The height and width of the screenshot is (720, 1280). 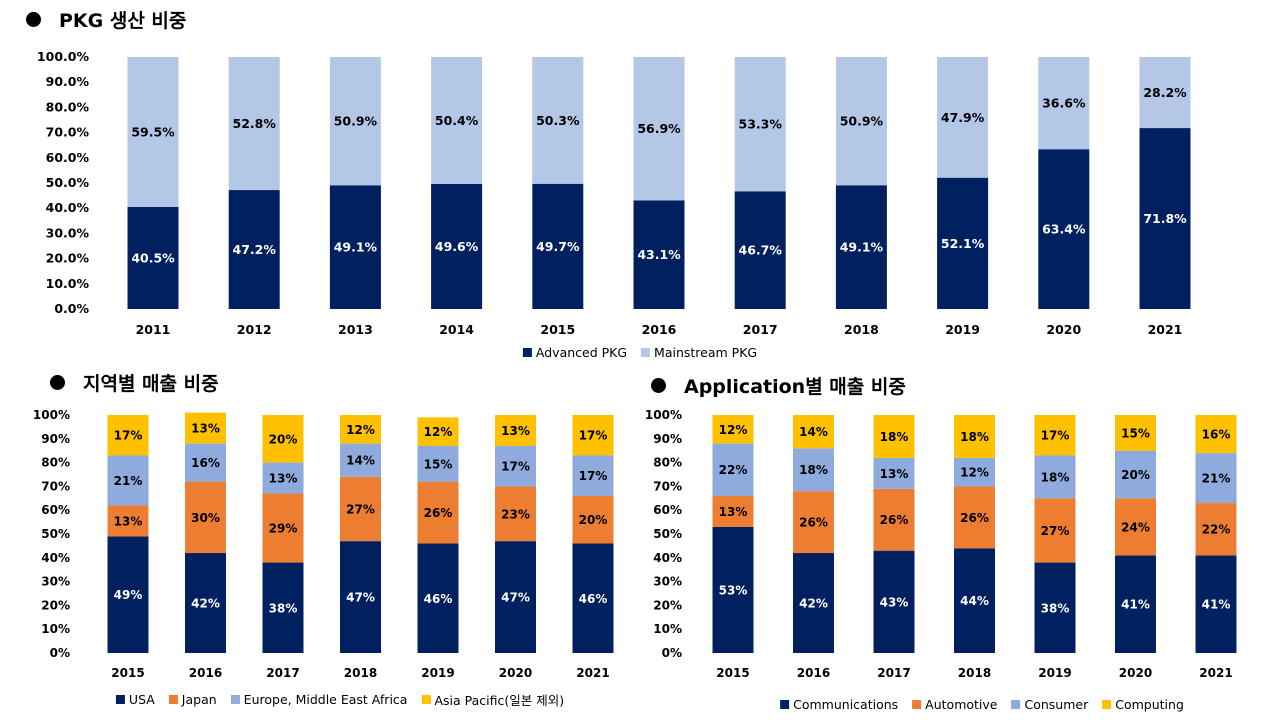 I want to click on y-tick-label: 40.0%, so click(x=68, y=207).